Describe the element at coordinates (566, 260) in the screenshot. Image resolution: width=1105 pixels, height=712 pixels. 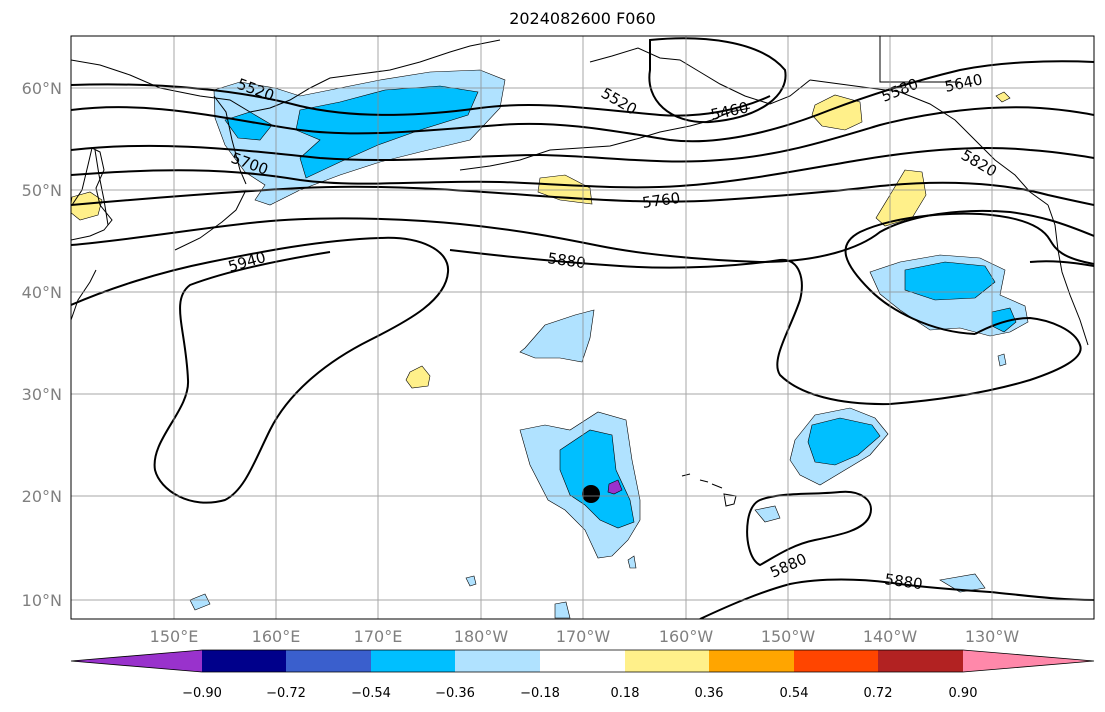
I see `contour-label-5880-center: 5880` at that location.